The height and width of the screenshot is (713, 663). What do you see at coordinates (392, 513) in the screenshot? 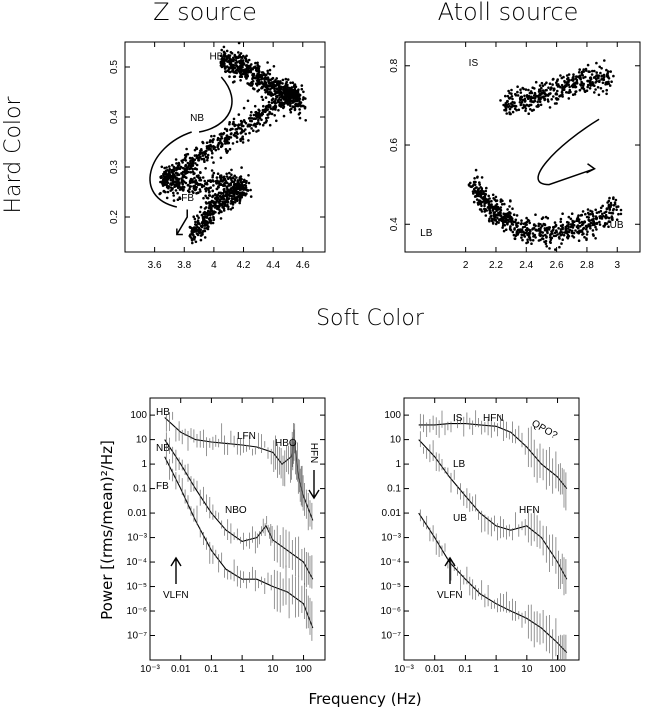
I see `y-tick-label: 0.01` at bounding box center [392, 513].